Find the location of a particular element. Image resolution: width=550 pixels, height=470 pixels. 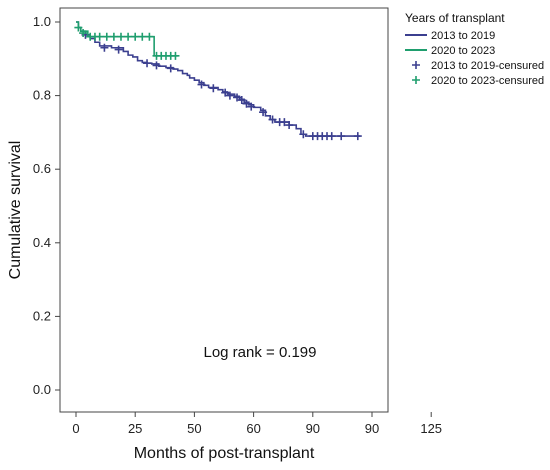

legend-label: 2013 to 2019-censured is located at coordinates (487, 66).